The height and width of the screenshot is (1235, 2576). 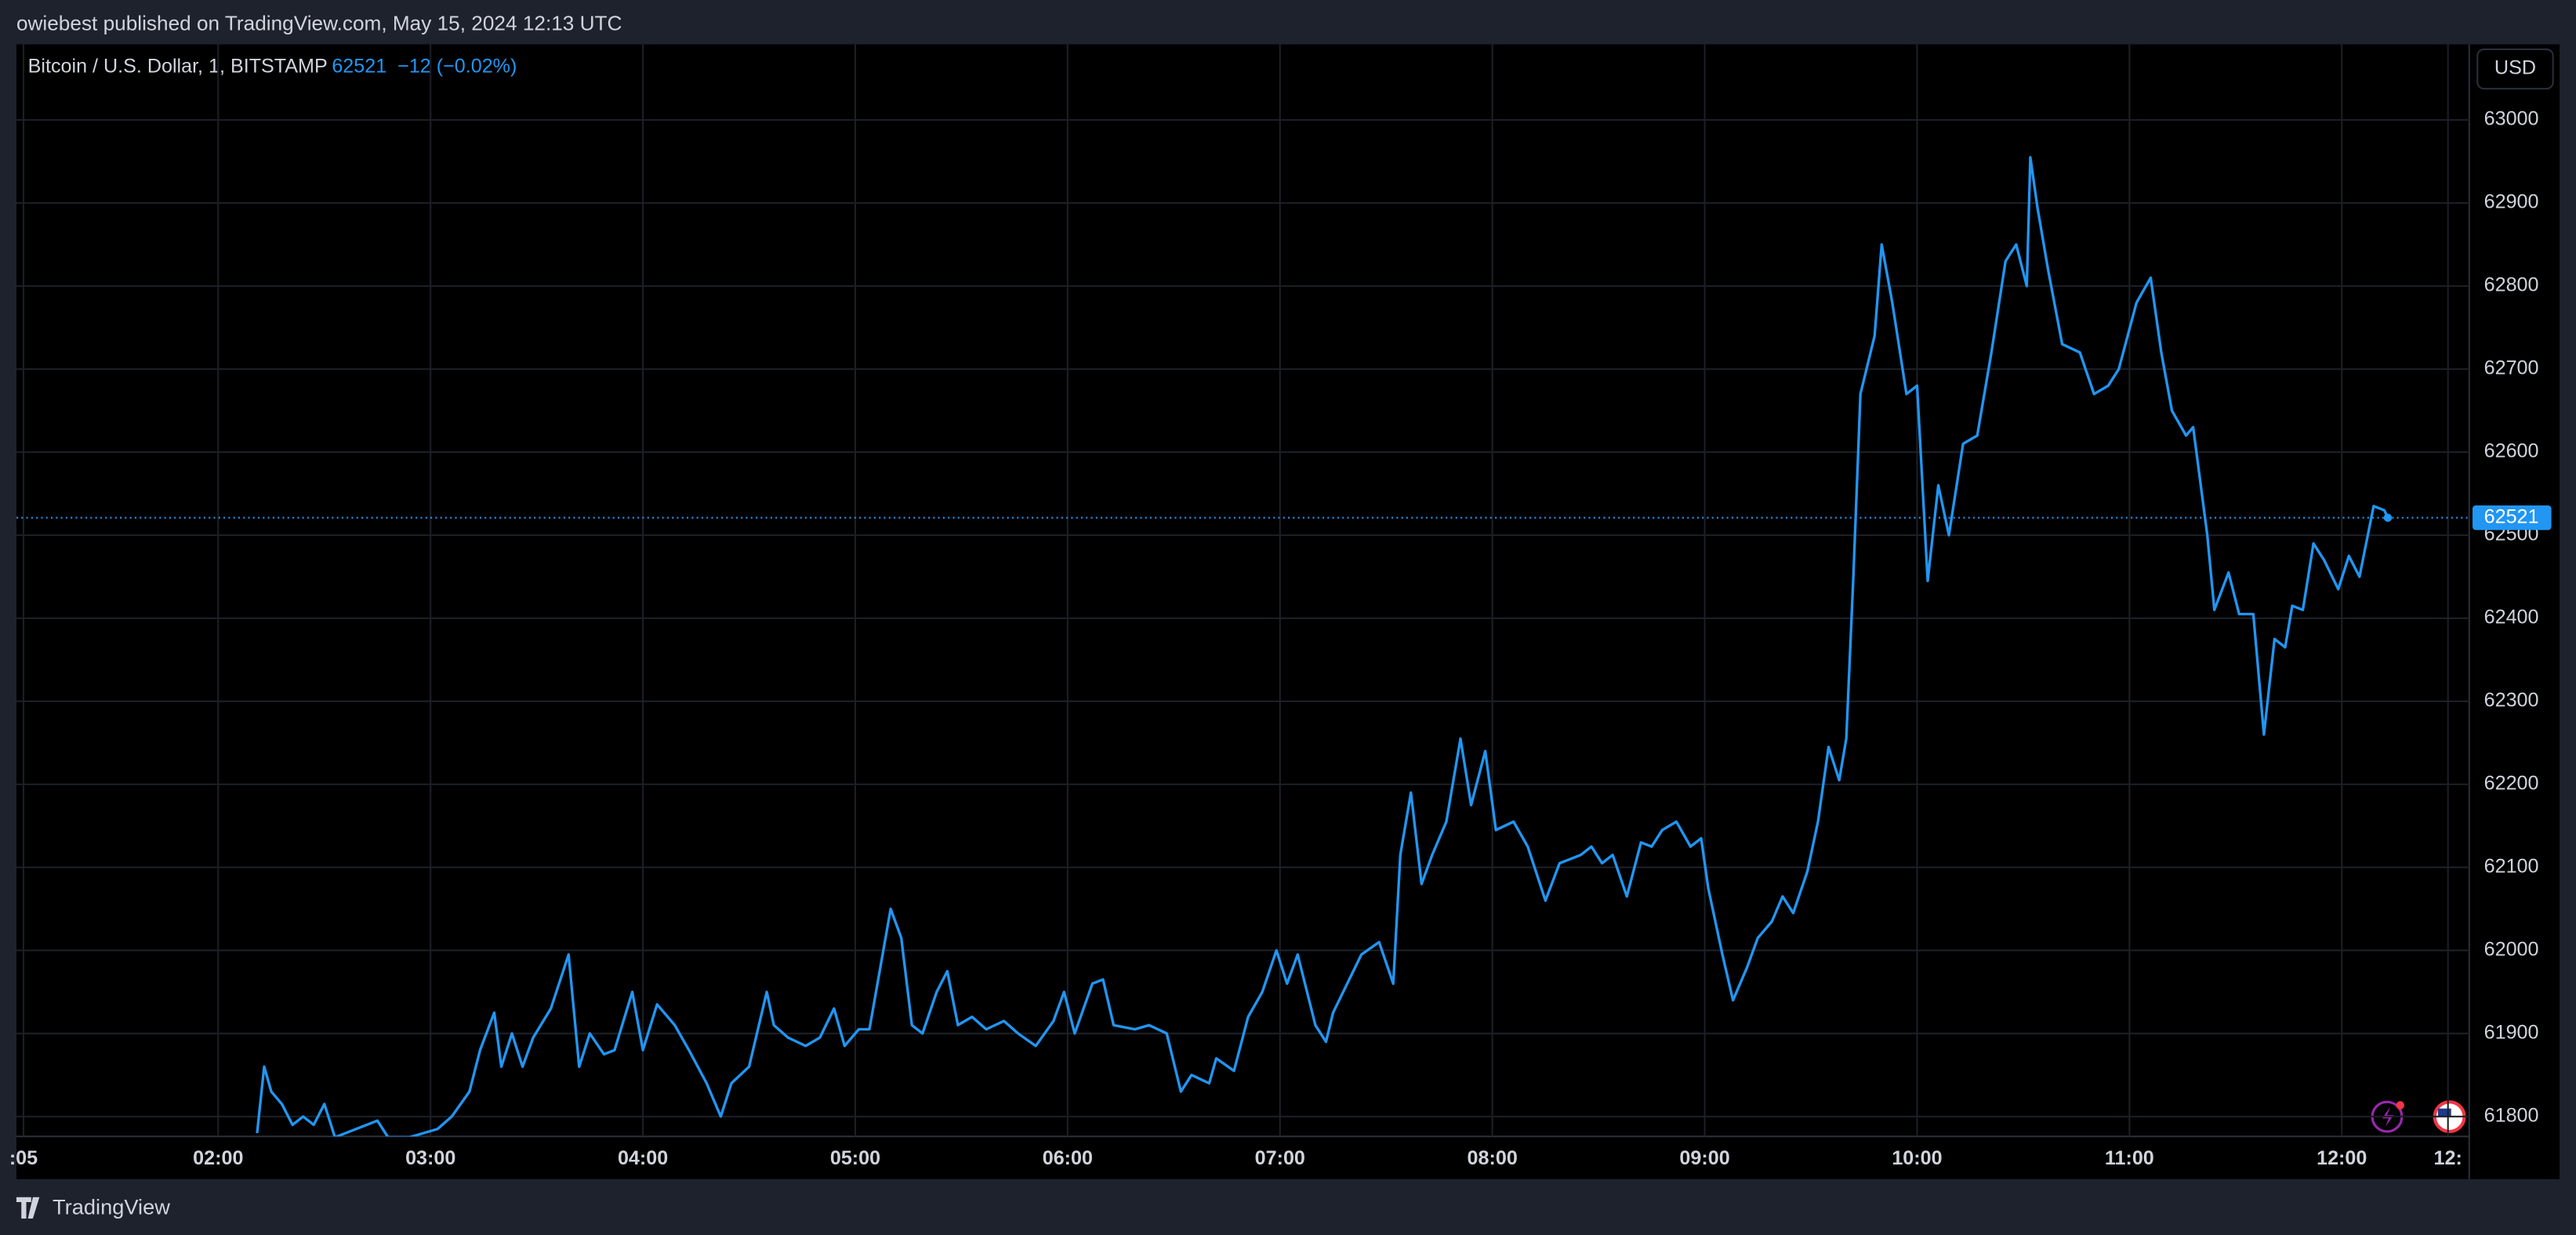 I want to click on y-tick-label: 62600, so click(x=2511, y=451).